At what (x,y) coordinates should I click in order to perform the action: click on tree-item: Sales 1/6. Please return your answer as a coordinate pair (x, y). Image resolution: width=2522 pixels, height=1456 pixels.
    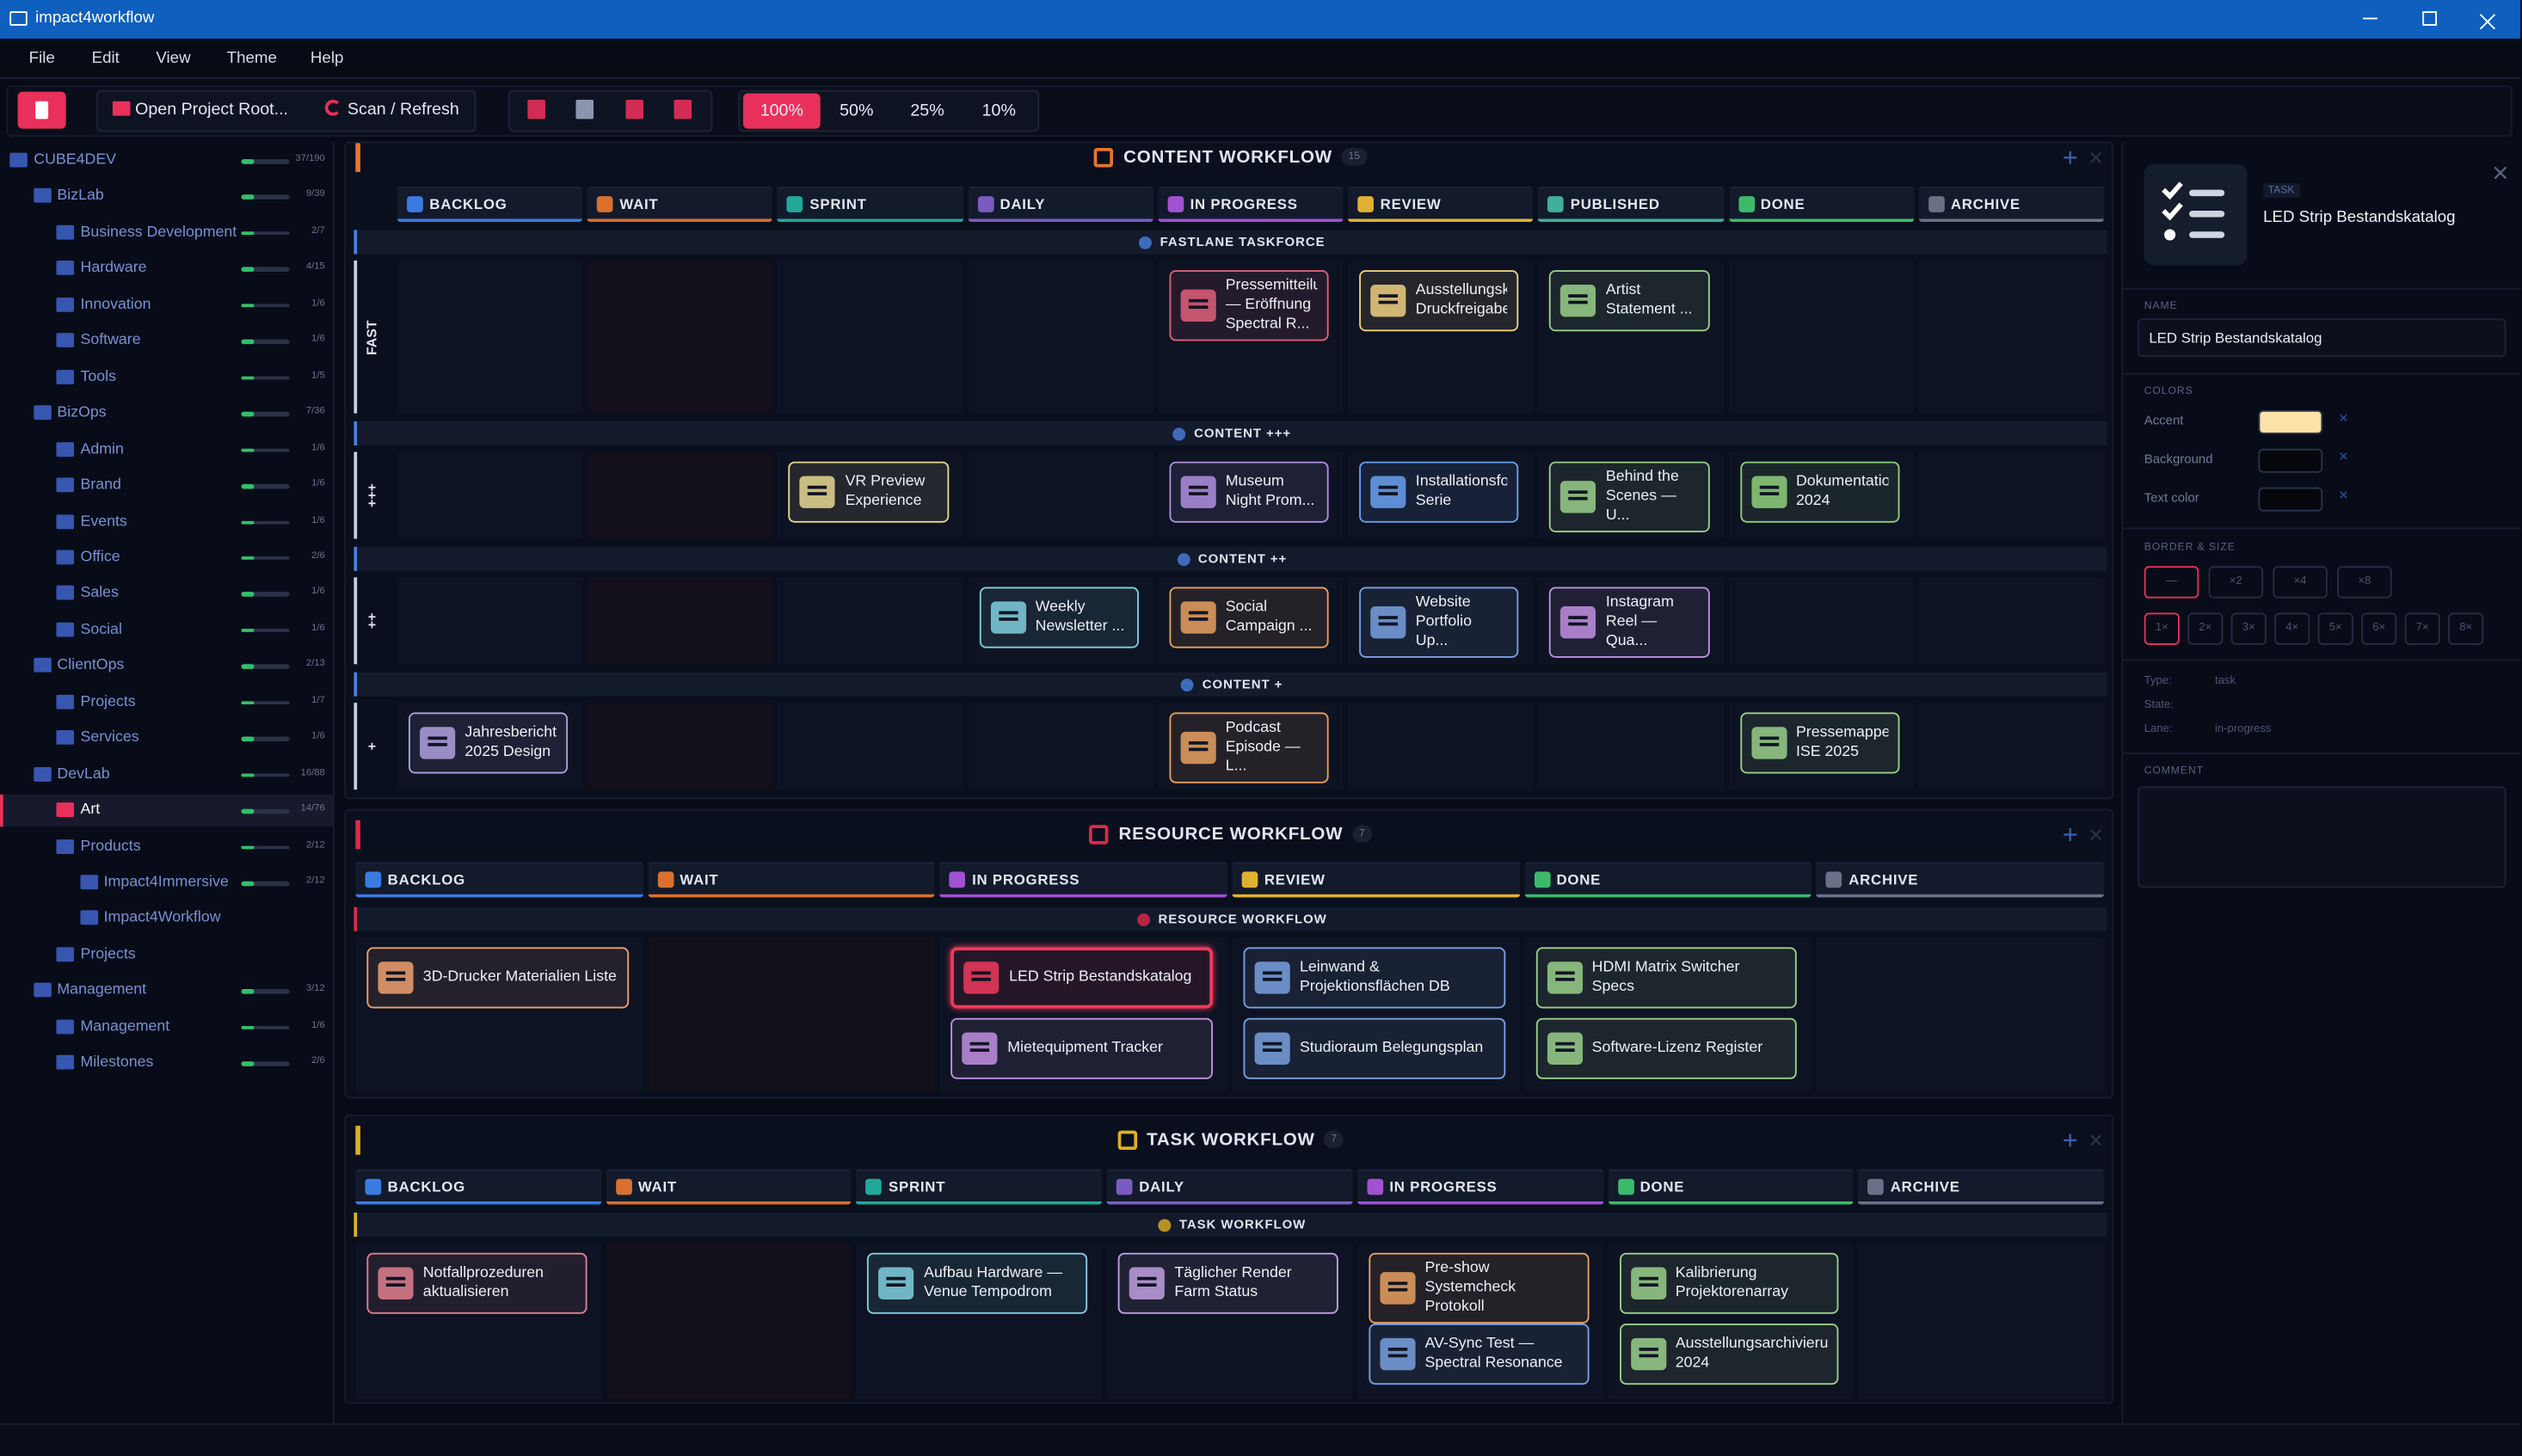
    Looking at the image, I should click on (166, 594).